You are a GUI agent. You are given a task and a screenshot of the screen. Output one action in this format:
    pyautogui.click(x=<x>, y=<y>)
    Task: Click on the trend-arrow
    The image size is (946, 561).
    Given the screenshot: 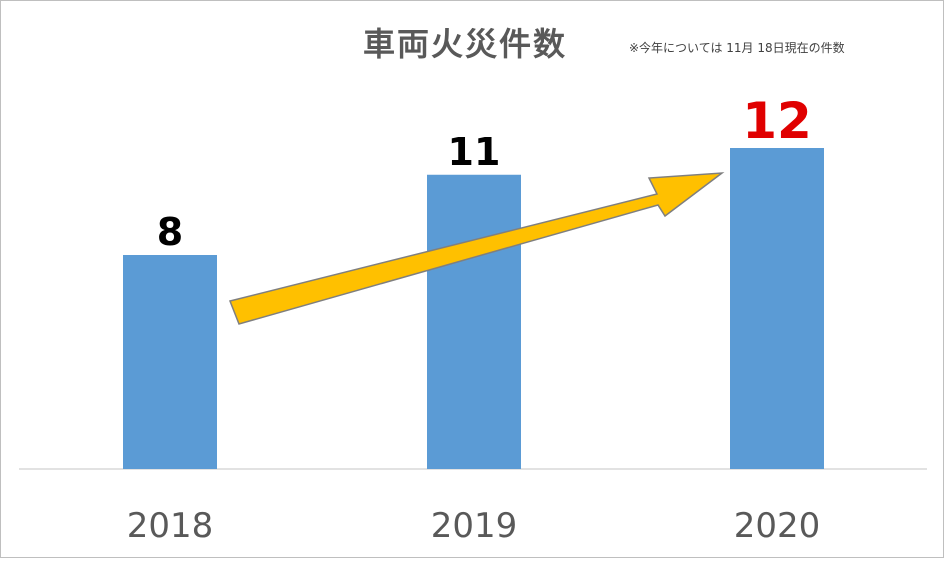 What is the action you would take?
    pyautogui.click(x=476, y=248)
    